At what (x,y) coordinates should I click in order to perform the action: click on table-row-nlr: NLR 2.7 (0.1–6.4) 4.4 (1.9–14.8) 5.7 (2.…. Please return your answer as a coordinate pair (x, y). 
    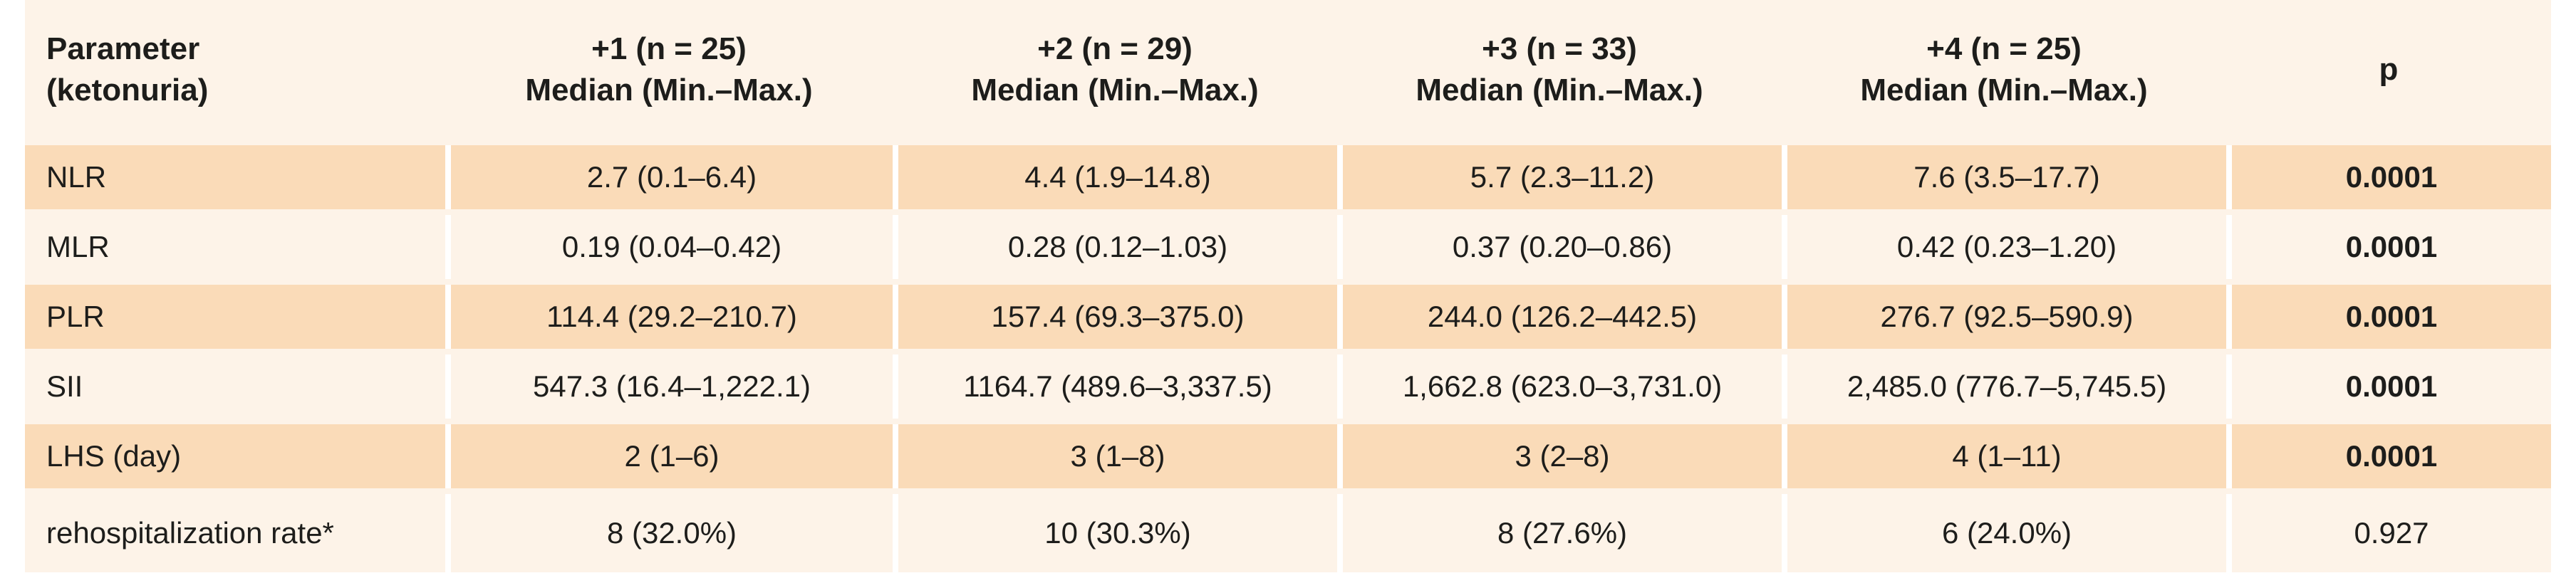
    Looking at the image, I should click on (1288, 177).